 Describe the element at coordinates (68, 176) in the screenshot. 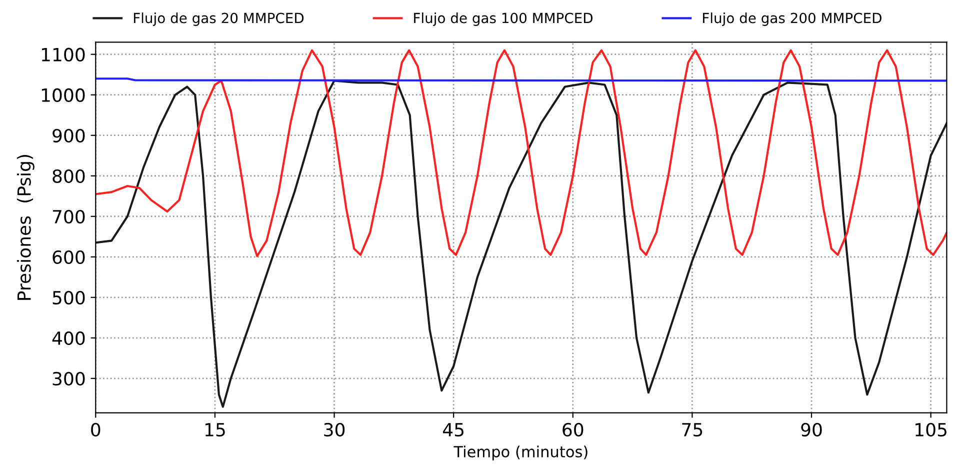

I see `y-tick-label: 800` at that location.